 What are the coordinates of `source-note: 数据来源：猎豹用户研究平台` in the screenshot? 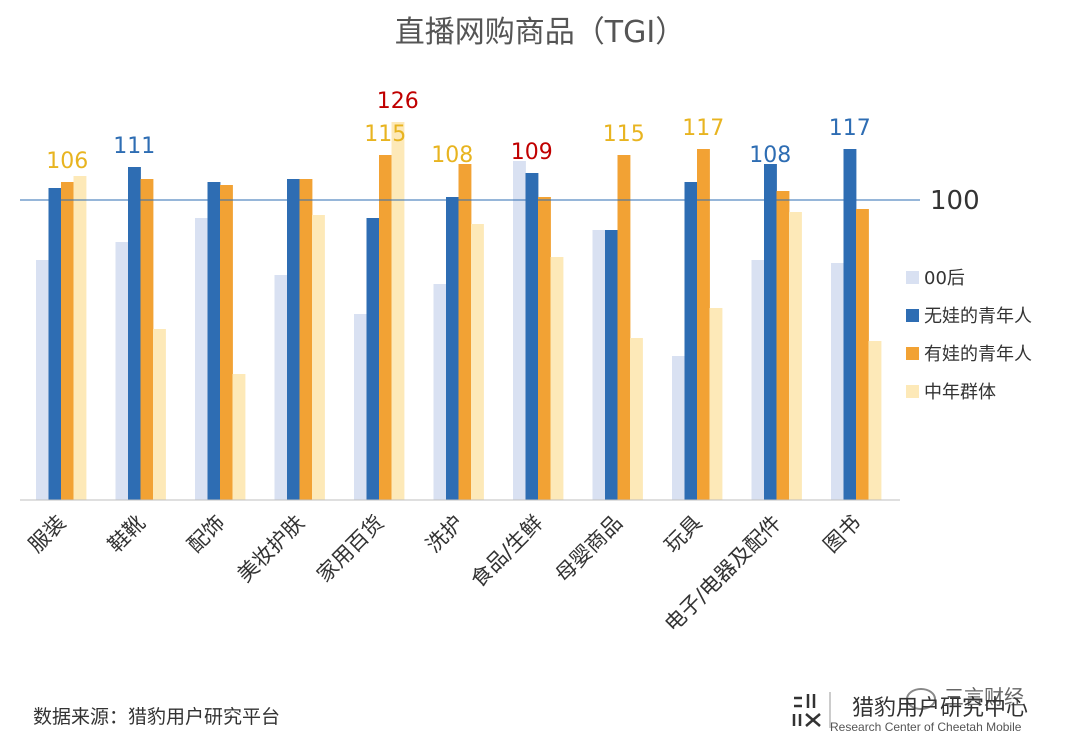 It's located at (157, 717).